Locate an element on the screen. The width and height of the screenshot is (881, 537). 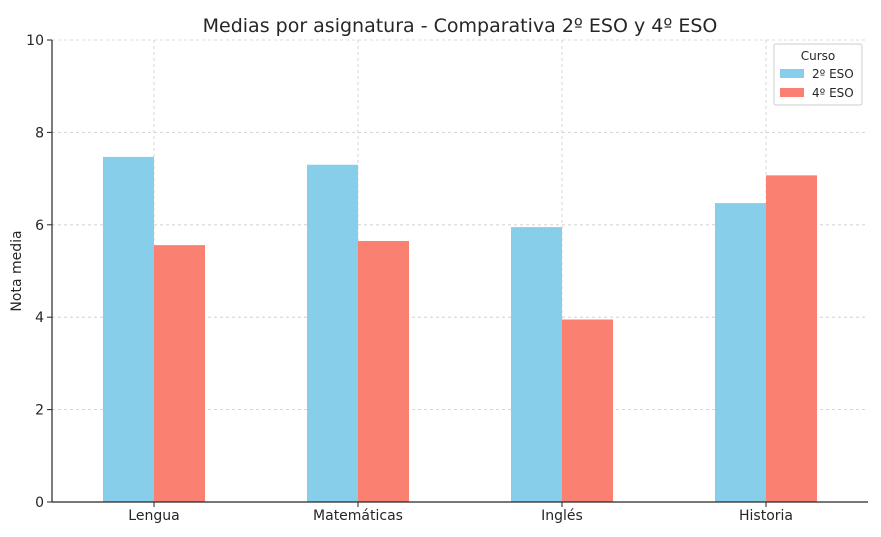
y-tick-label: 0 is located at coordinates (39, 503).